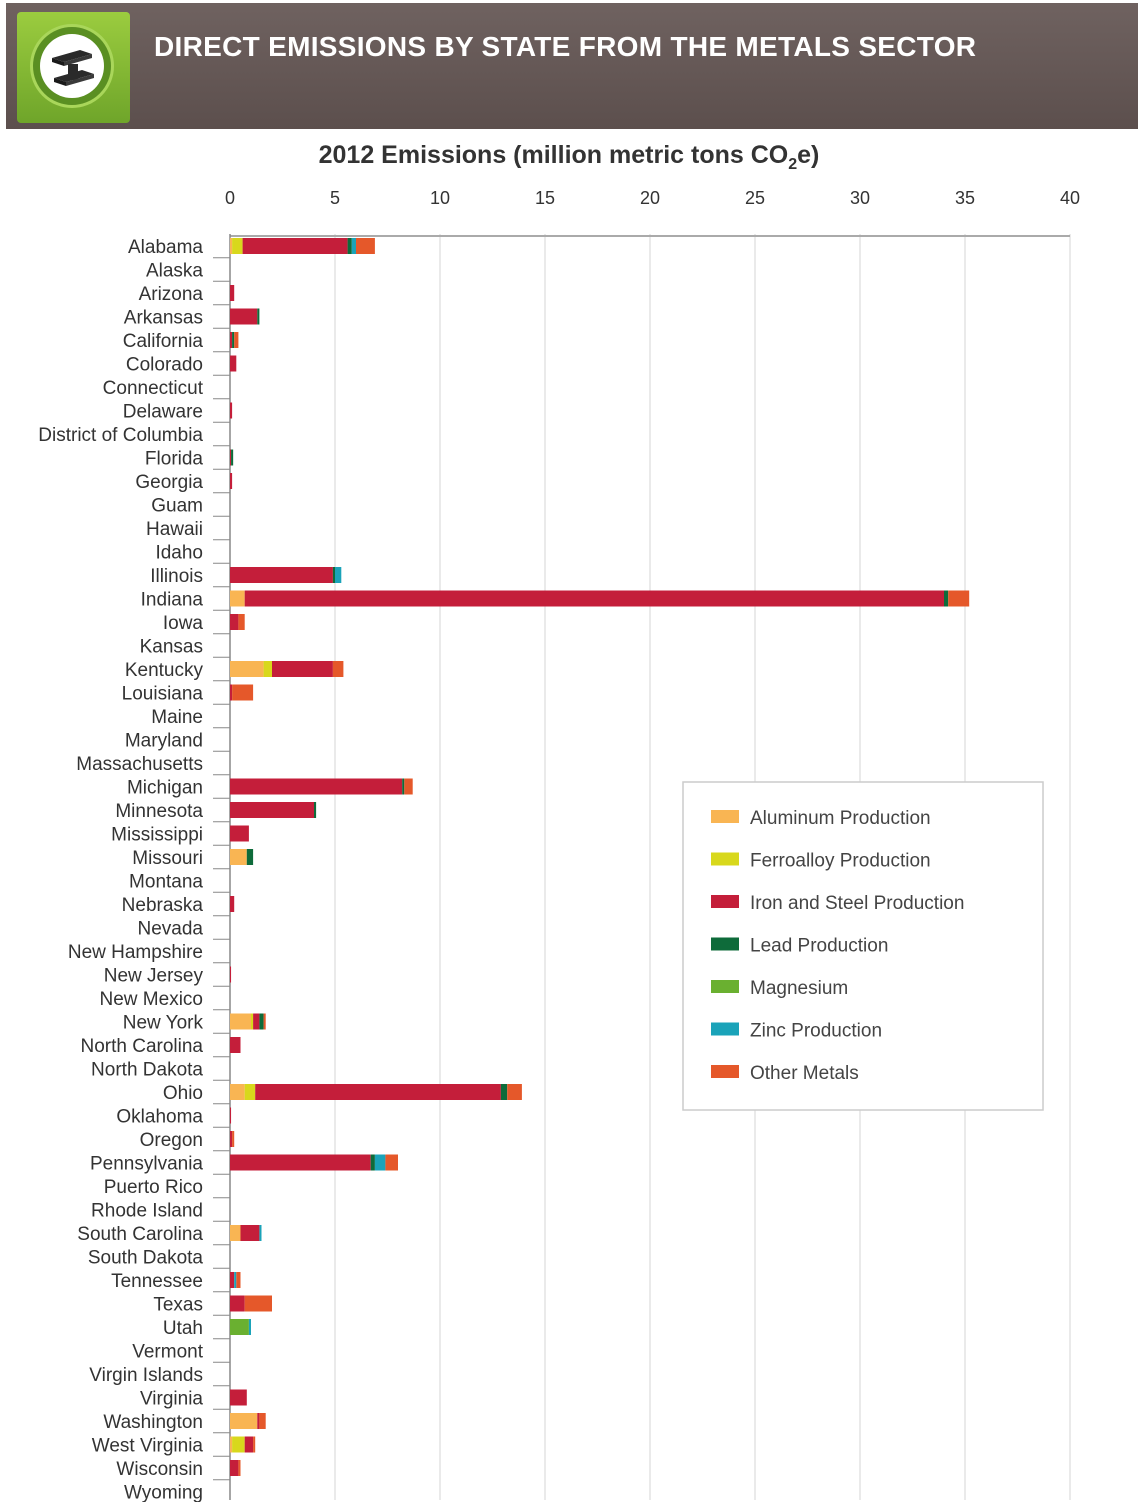 The width and height of the screenshot is (1138, 1502). I want to click on category-label: Oregon, so click(171, 1140).